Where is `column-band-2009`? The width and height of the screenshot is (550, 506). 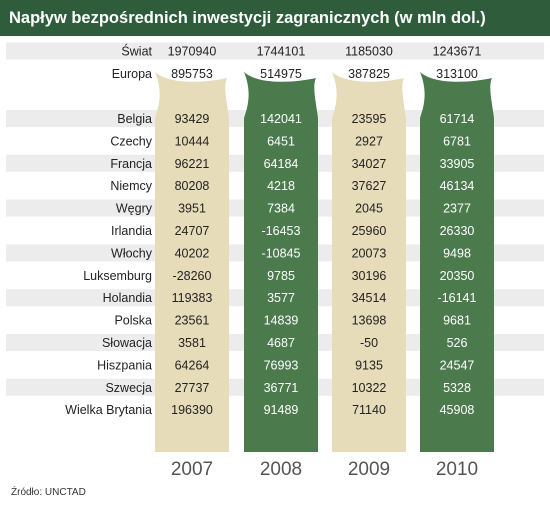 column-band-2009 is located at coordinates (369, 262).